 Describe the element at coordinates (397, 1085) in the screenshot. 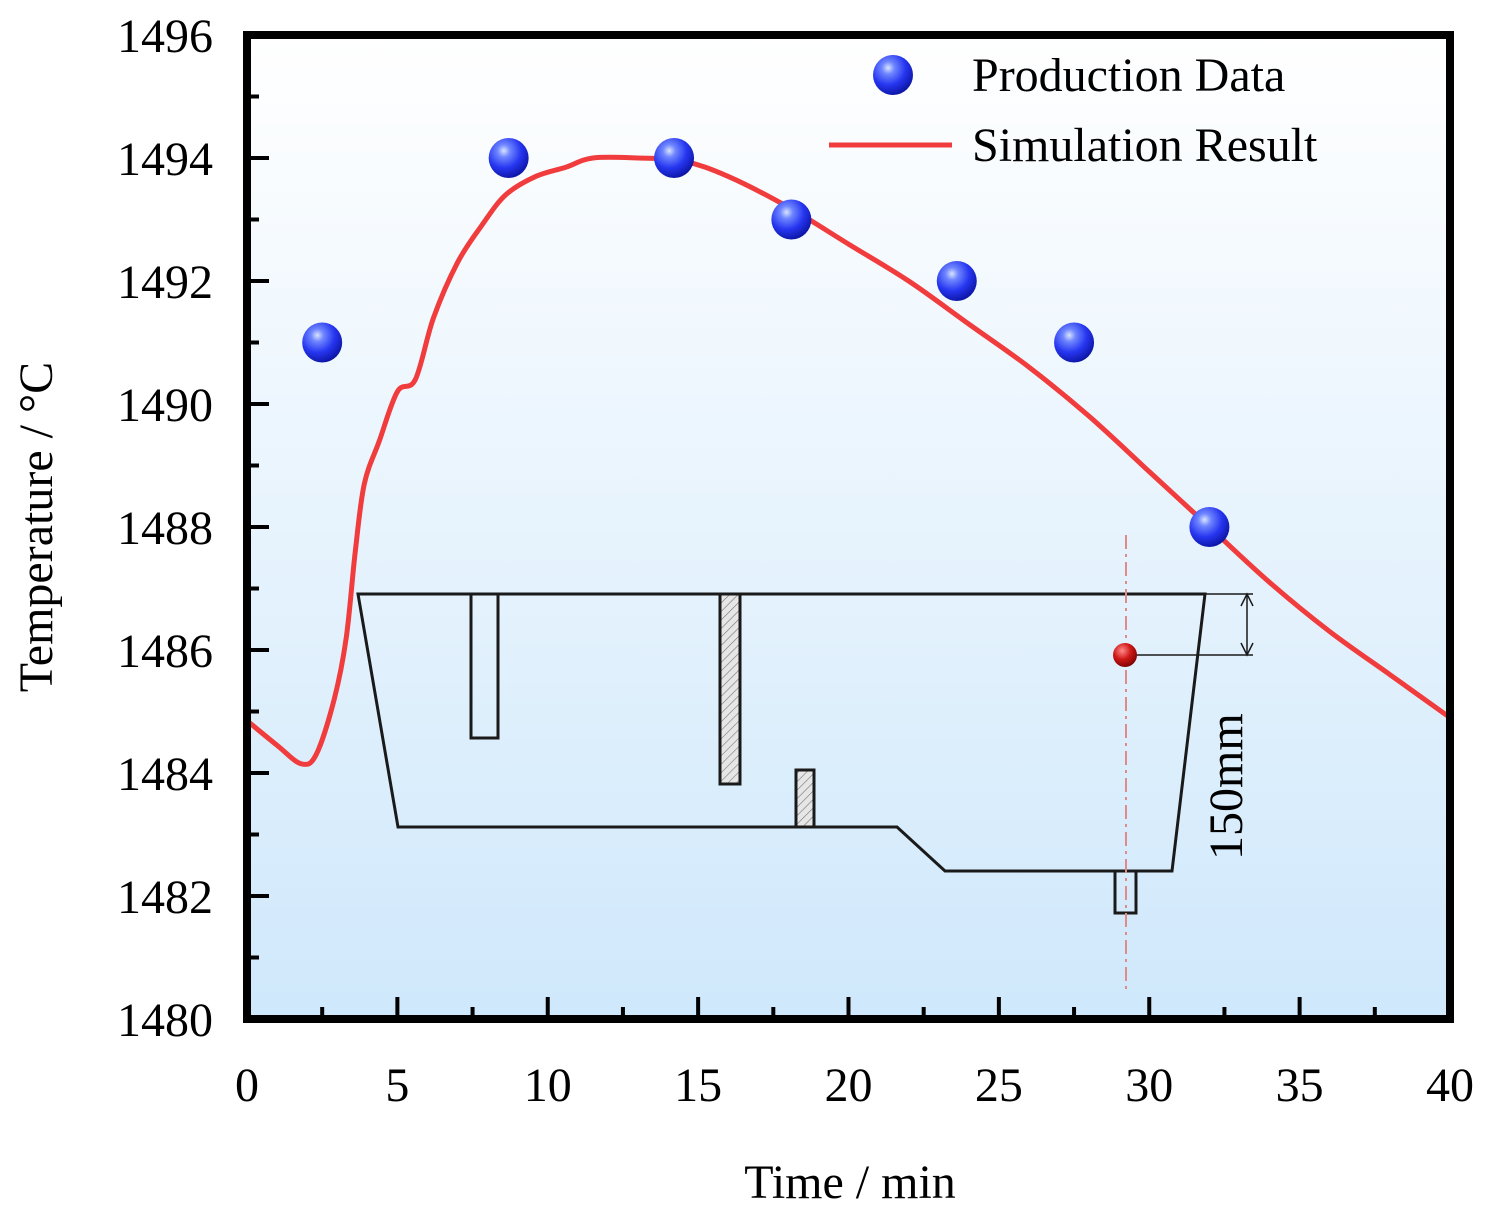

I see `x-tick-label: 5` at that location.